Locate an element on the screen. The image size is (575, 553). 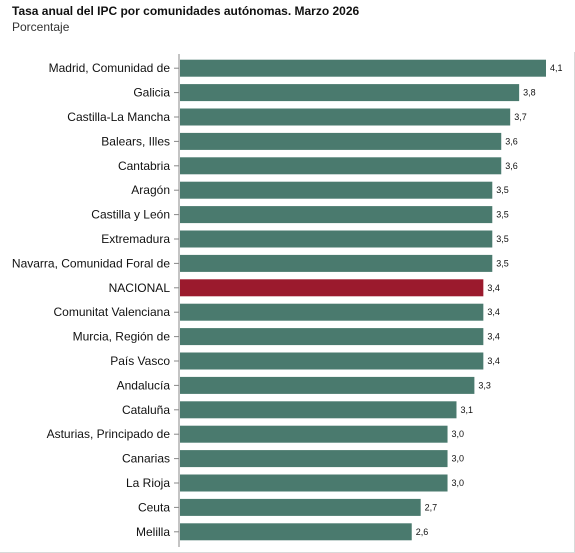
data-label: 3,3 is located at coordinates (484, 385).